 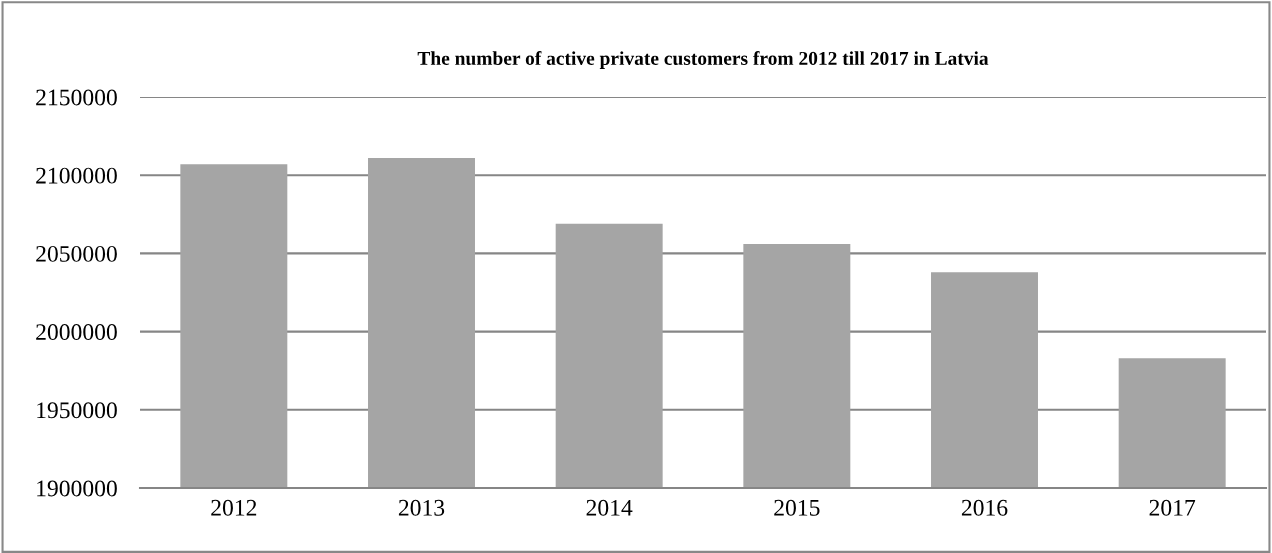 I want to click on y-tick-label: 2100000, so click(x=76, y=175).